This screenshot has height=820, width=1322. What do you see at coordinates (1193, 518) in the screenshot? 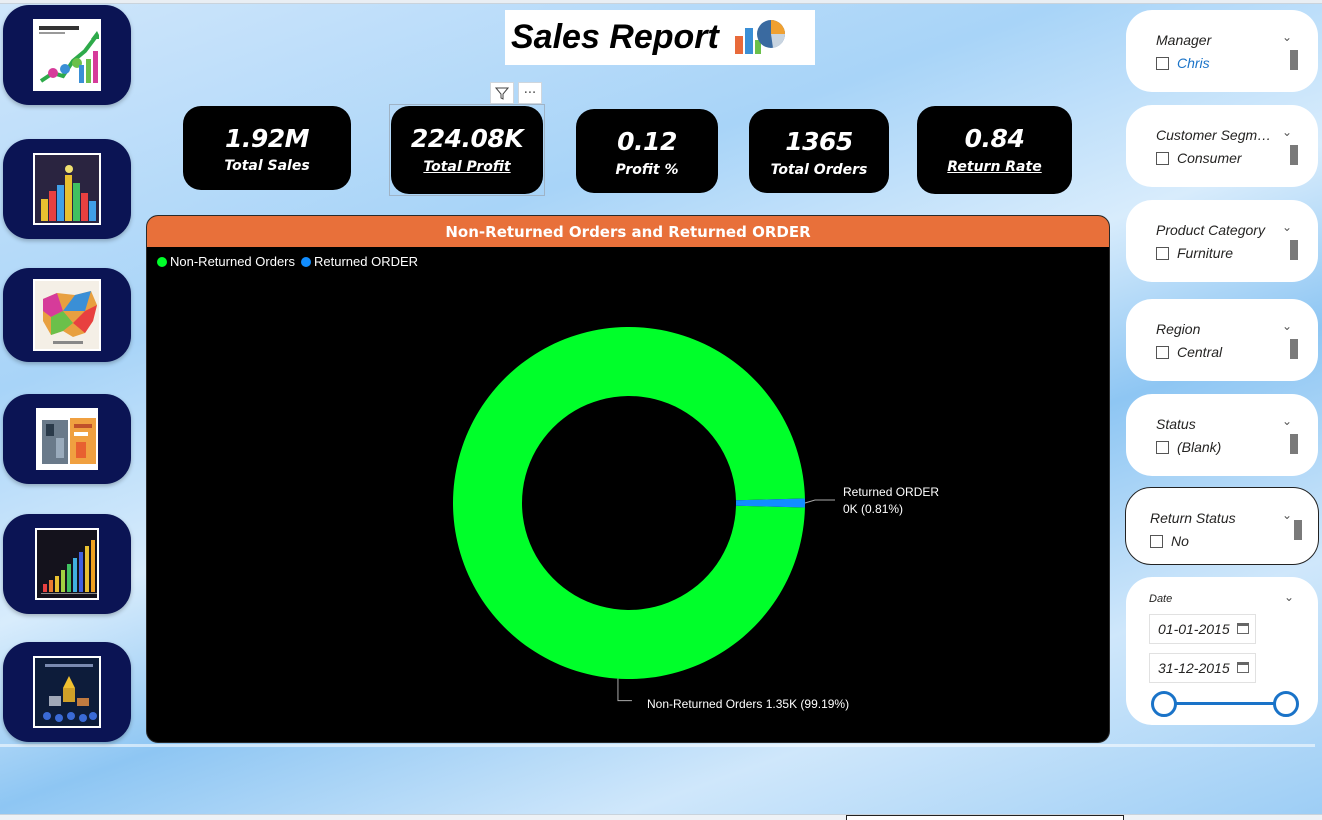
I see `slicer-title: Return Status` at bounding box center [1193, 518].